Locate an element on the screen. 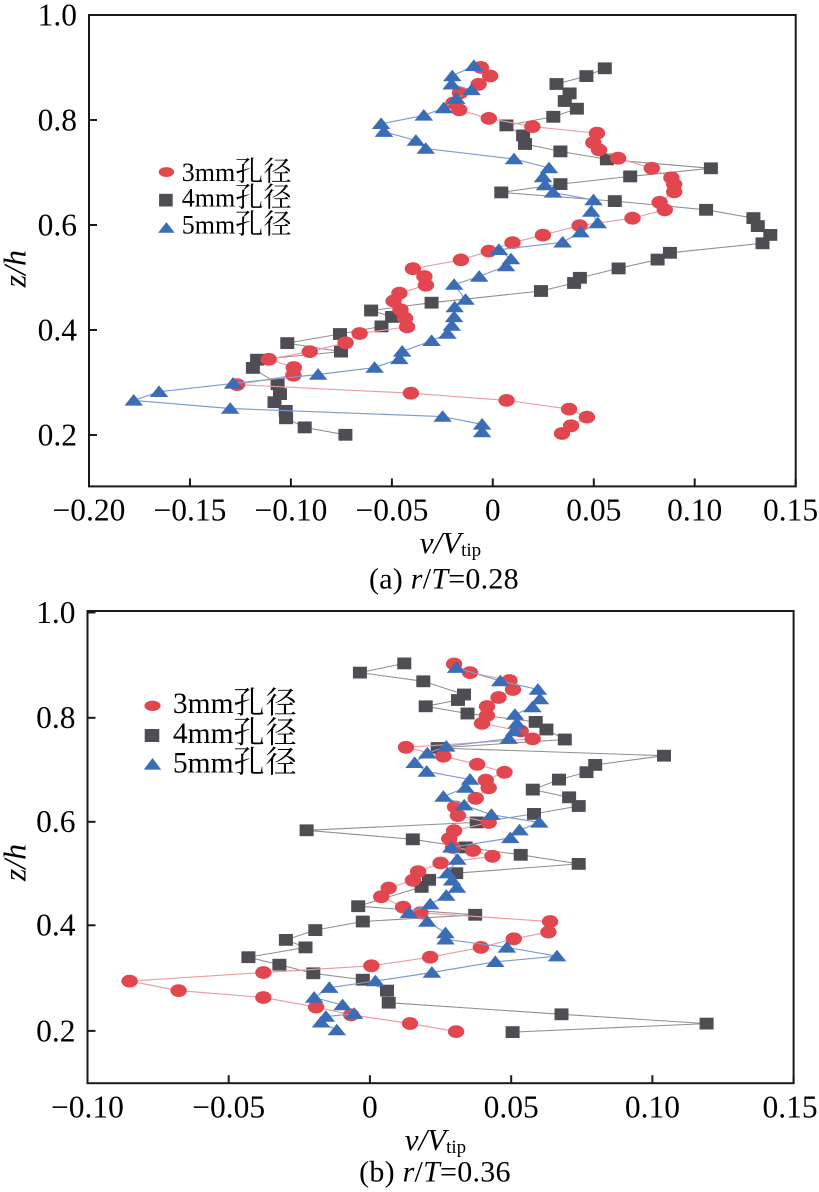 The height and width of the screenshot is (1192, 819). svg-text: −0.20 is located at coordinates (89, 510).